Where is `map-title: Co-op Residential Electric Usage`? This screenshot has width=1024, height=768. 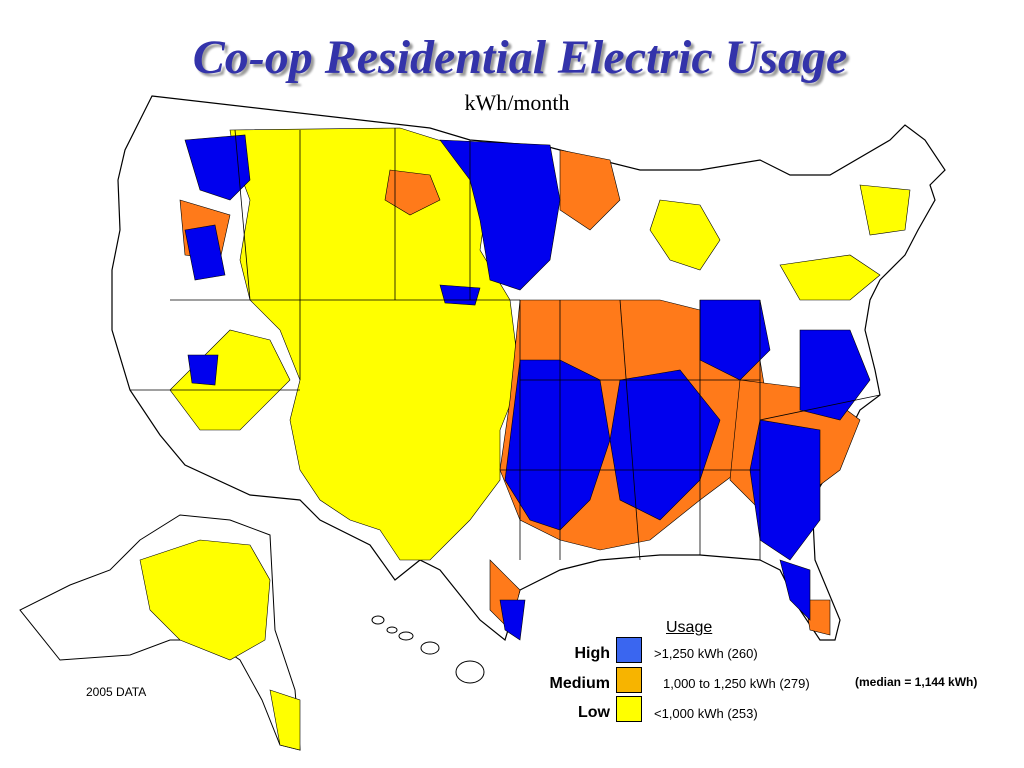 map-title: Co-op Residential Electric Usage is located at coordinates (520, 57).